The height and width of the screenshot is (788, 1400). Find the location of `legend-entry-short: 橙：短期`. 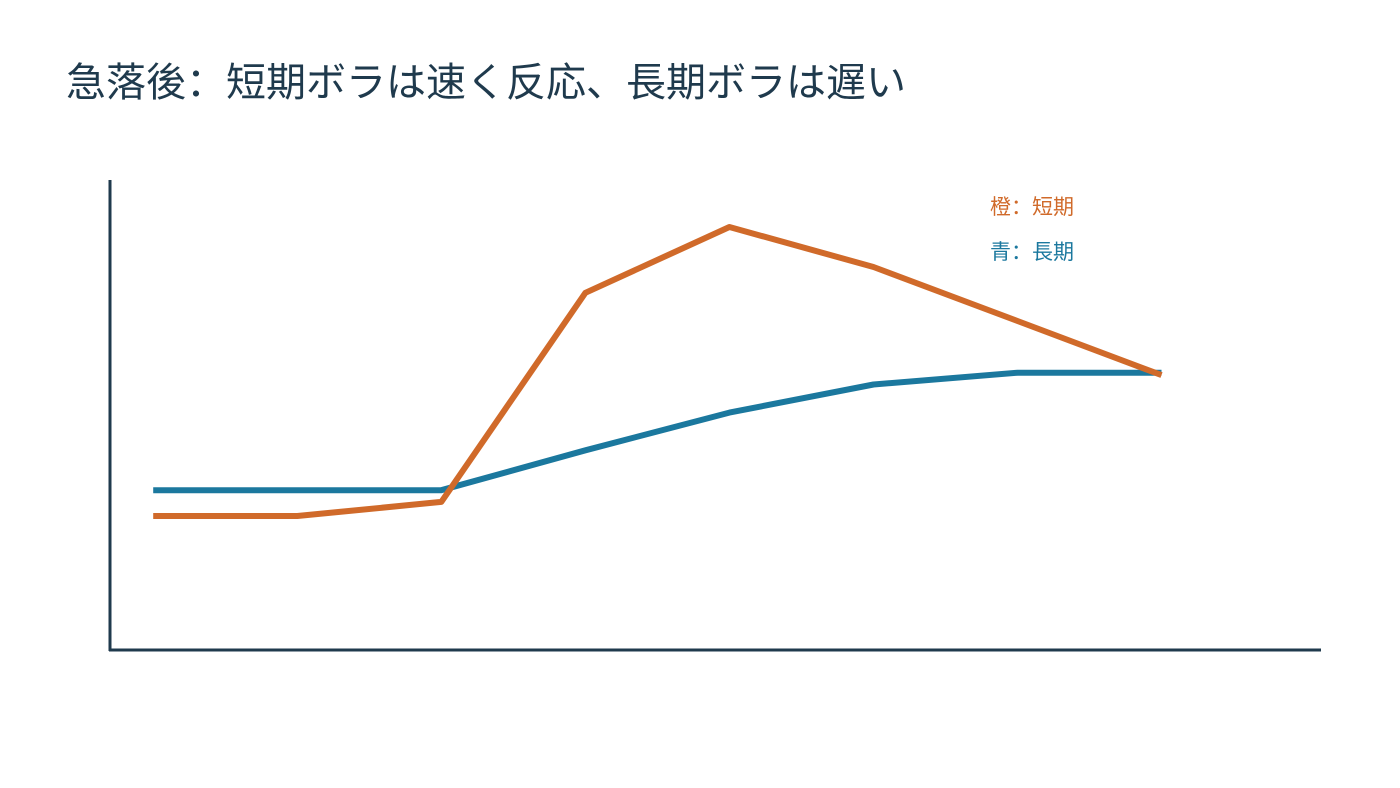

legend-entry-short: 橙：短期 is located at coordinates (1032, 207).